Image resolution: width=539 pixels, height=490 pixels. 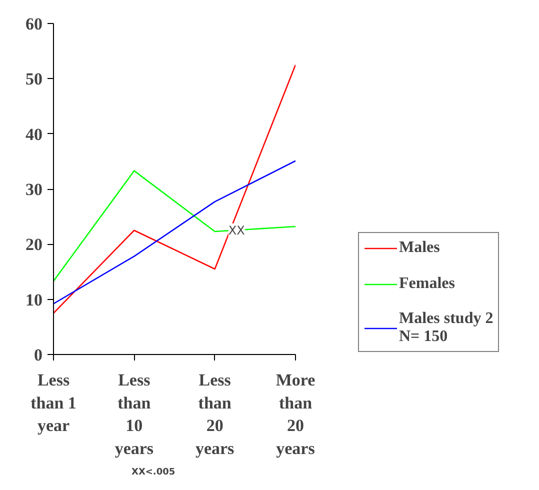 What do you see at coordinates (134, 414) in the screenshot?
I see `x-tick-label: Less than 10 years` at bounding box center [134, 414].